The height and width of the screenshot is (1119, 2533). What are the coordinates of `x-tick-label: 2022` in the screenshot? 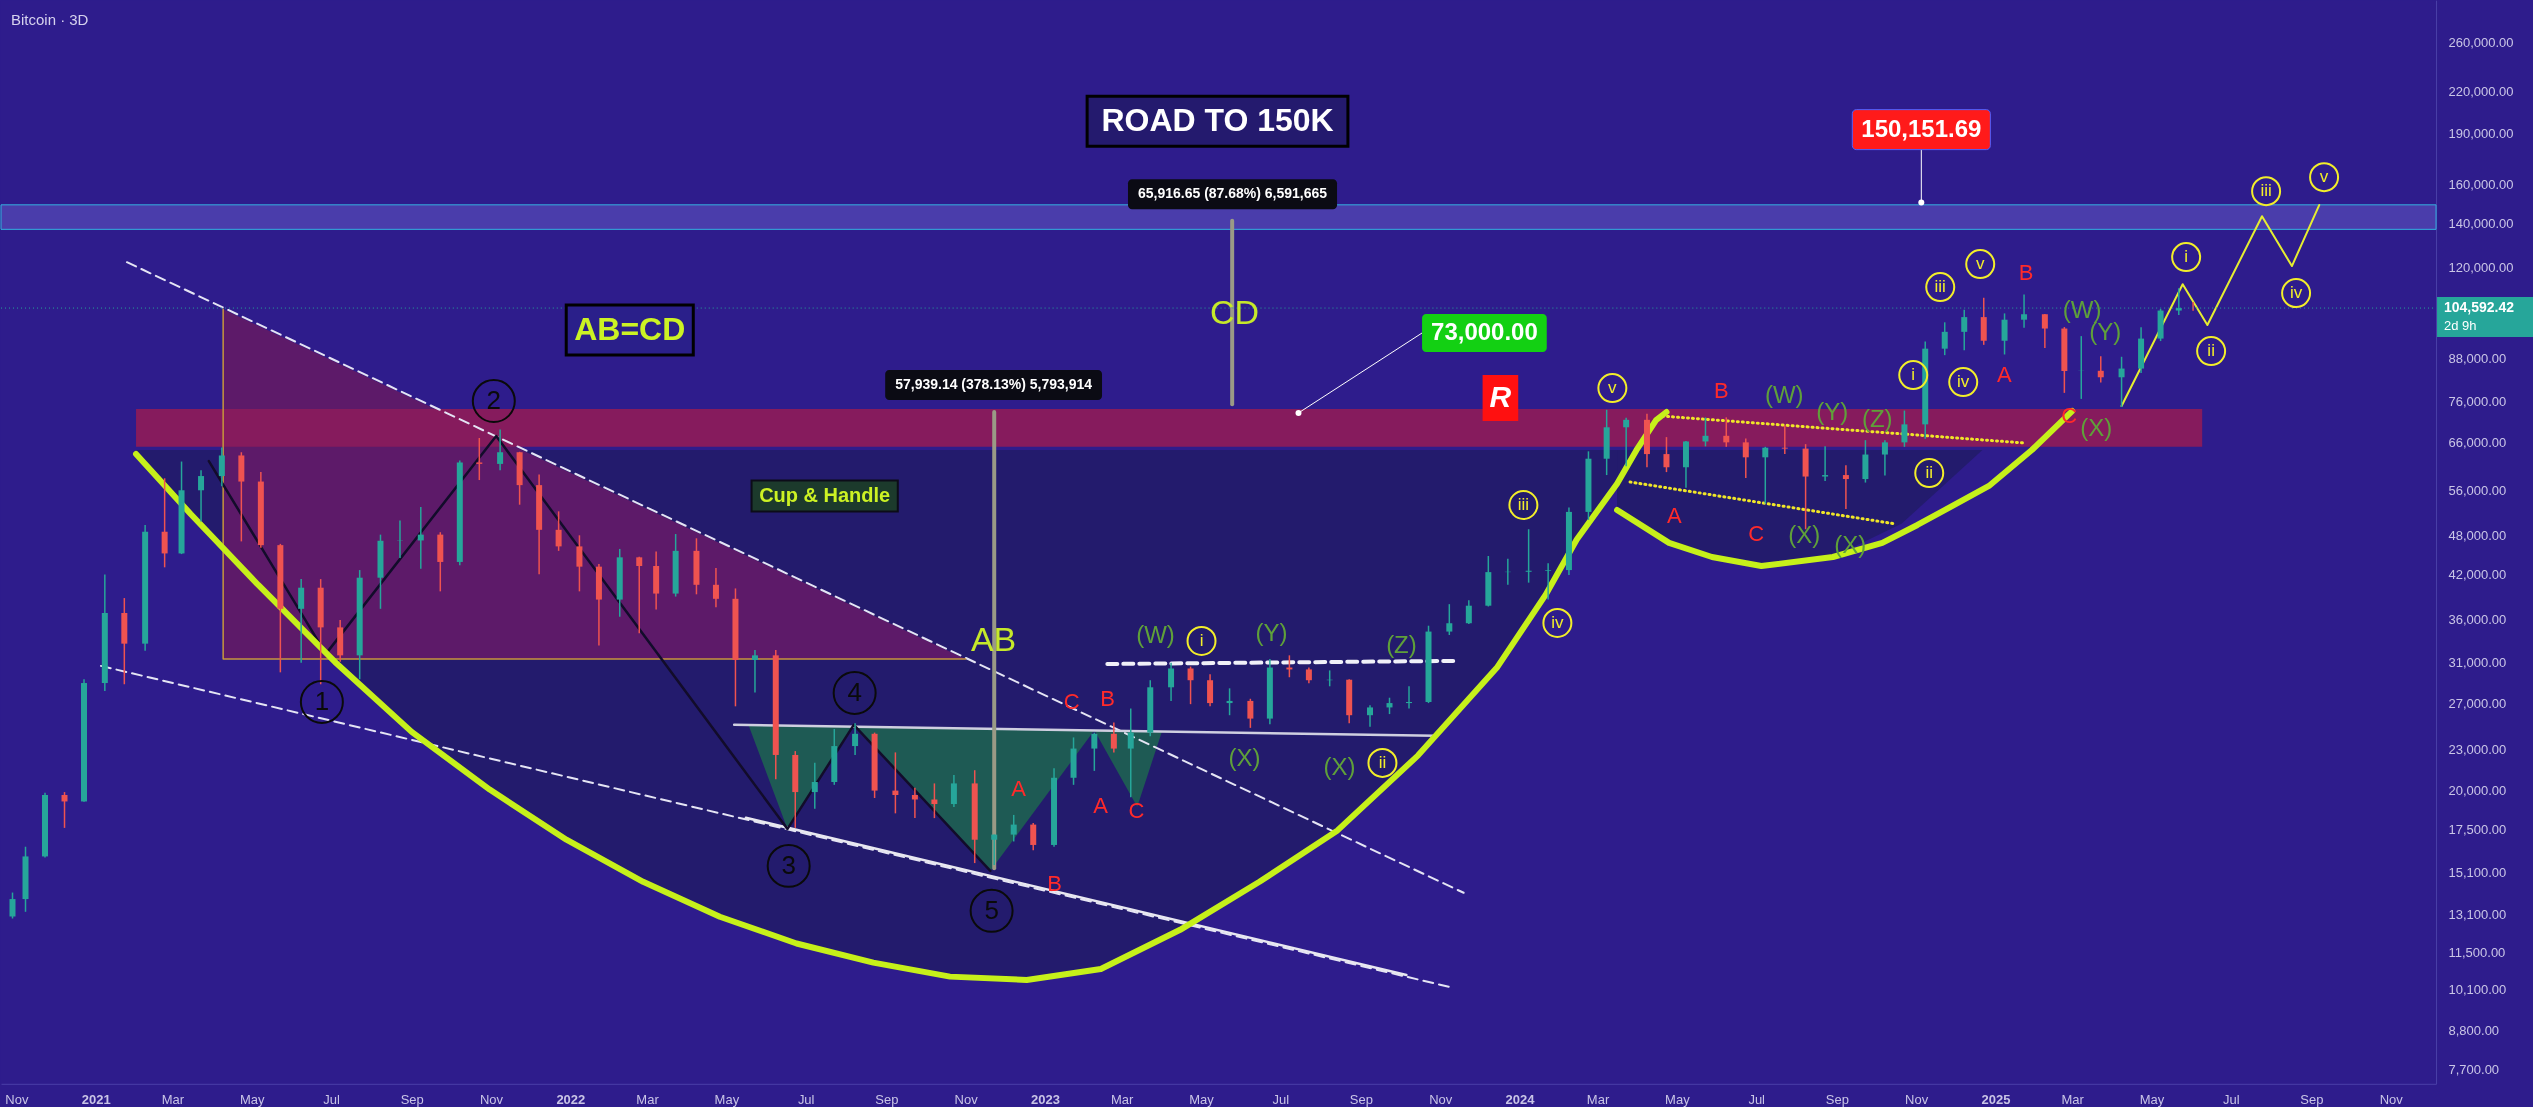 It's located at (571, 1100).